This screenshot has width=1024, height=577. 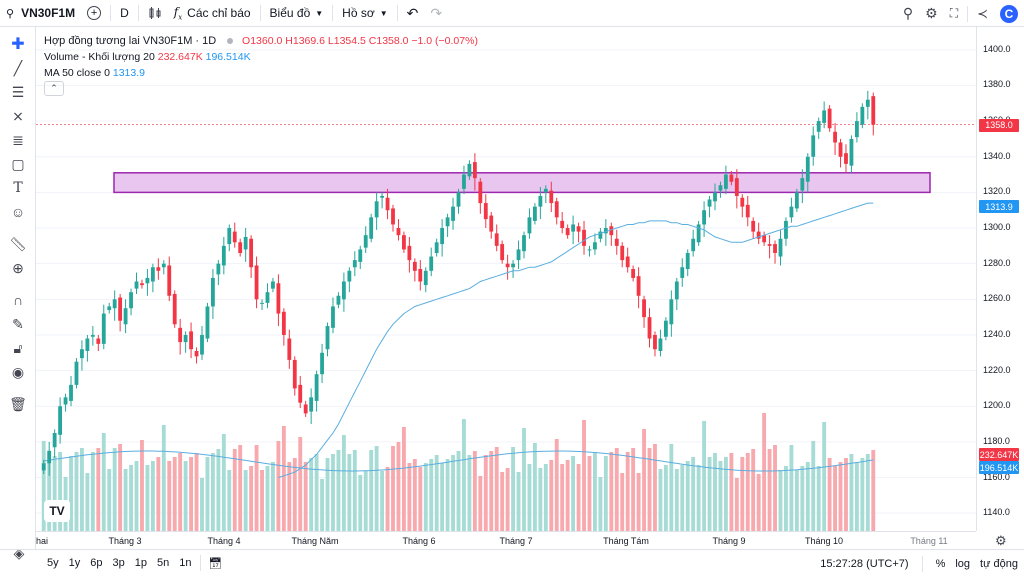 What do you see at coordinates (94, 13) in the screenshot?
I see `compare-button: +` at bounding box center [94, 13].